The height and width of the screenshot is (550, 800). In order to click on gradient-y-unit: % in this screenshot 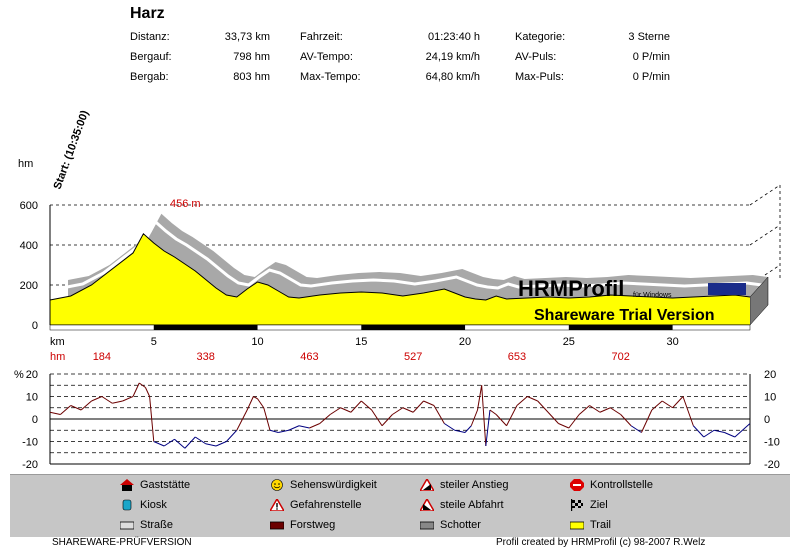, I will do `click(19, 375)`.